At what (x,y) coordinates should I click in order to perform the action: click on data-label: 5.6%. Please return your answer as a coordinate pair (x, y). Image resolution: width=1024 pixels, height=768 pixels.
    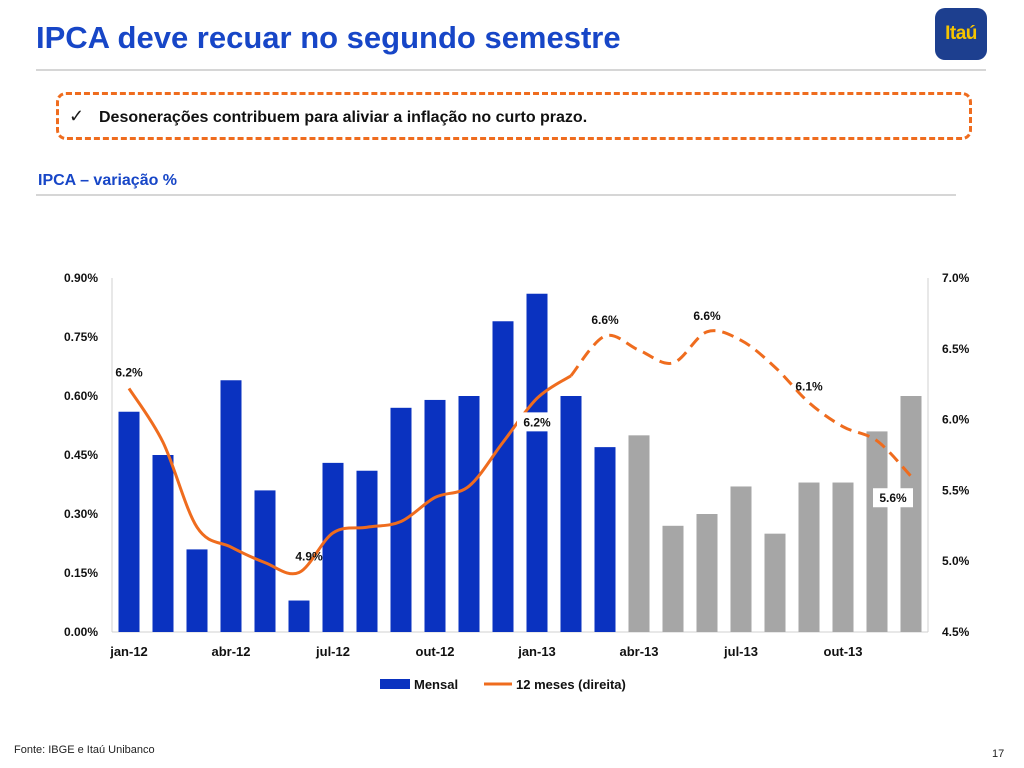
    Looking at the image, I should click on (893, 498).